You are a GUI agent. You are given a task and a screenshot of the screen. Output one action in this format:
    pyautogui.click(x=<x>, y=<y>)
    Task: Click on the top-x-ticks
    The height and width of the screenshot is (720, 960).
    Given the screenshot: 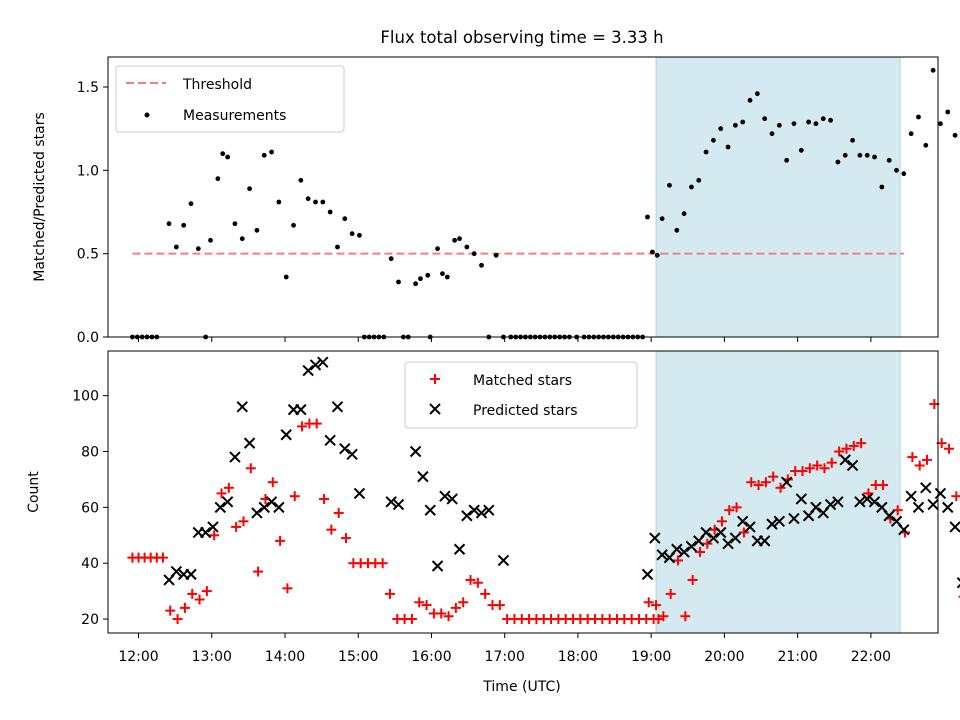 What is the action you would take?
    pyautogui.click(x=505, y=339)
    